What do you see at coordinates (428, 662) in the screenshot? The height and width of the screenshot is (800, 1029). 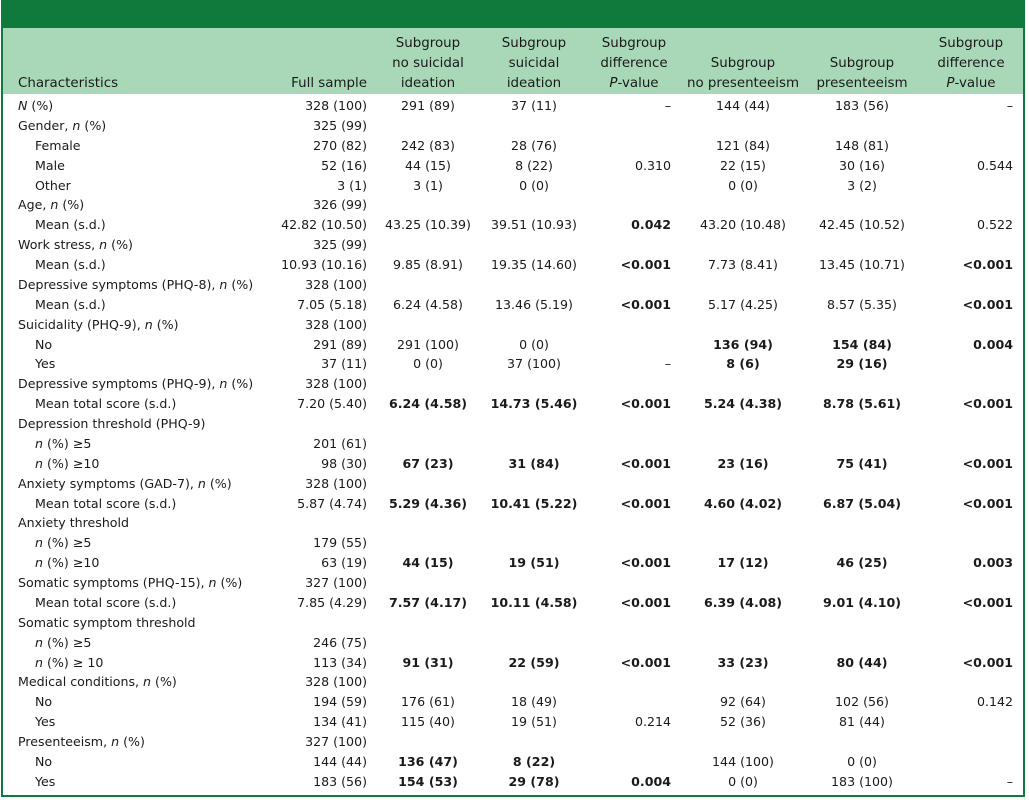 I see `cell-no-suicidal-ideation: 91 (31)` at bounding box center [428, 662].